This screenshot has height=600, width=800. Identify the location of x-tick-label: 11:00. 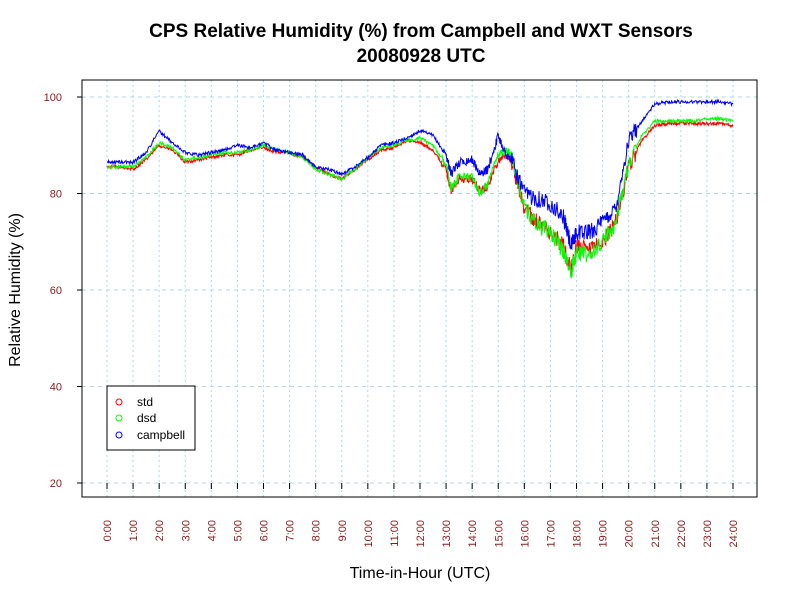
(395, 533).